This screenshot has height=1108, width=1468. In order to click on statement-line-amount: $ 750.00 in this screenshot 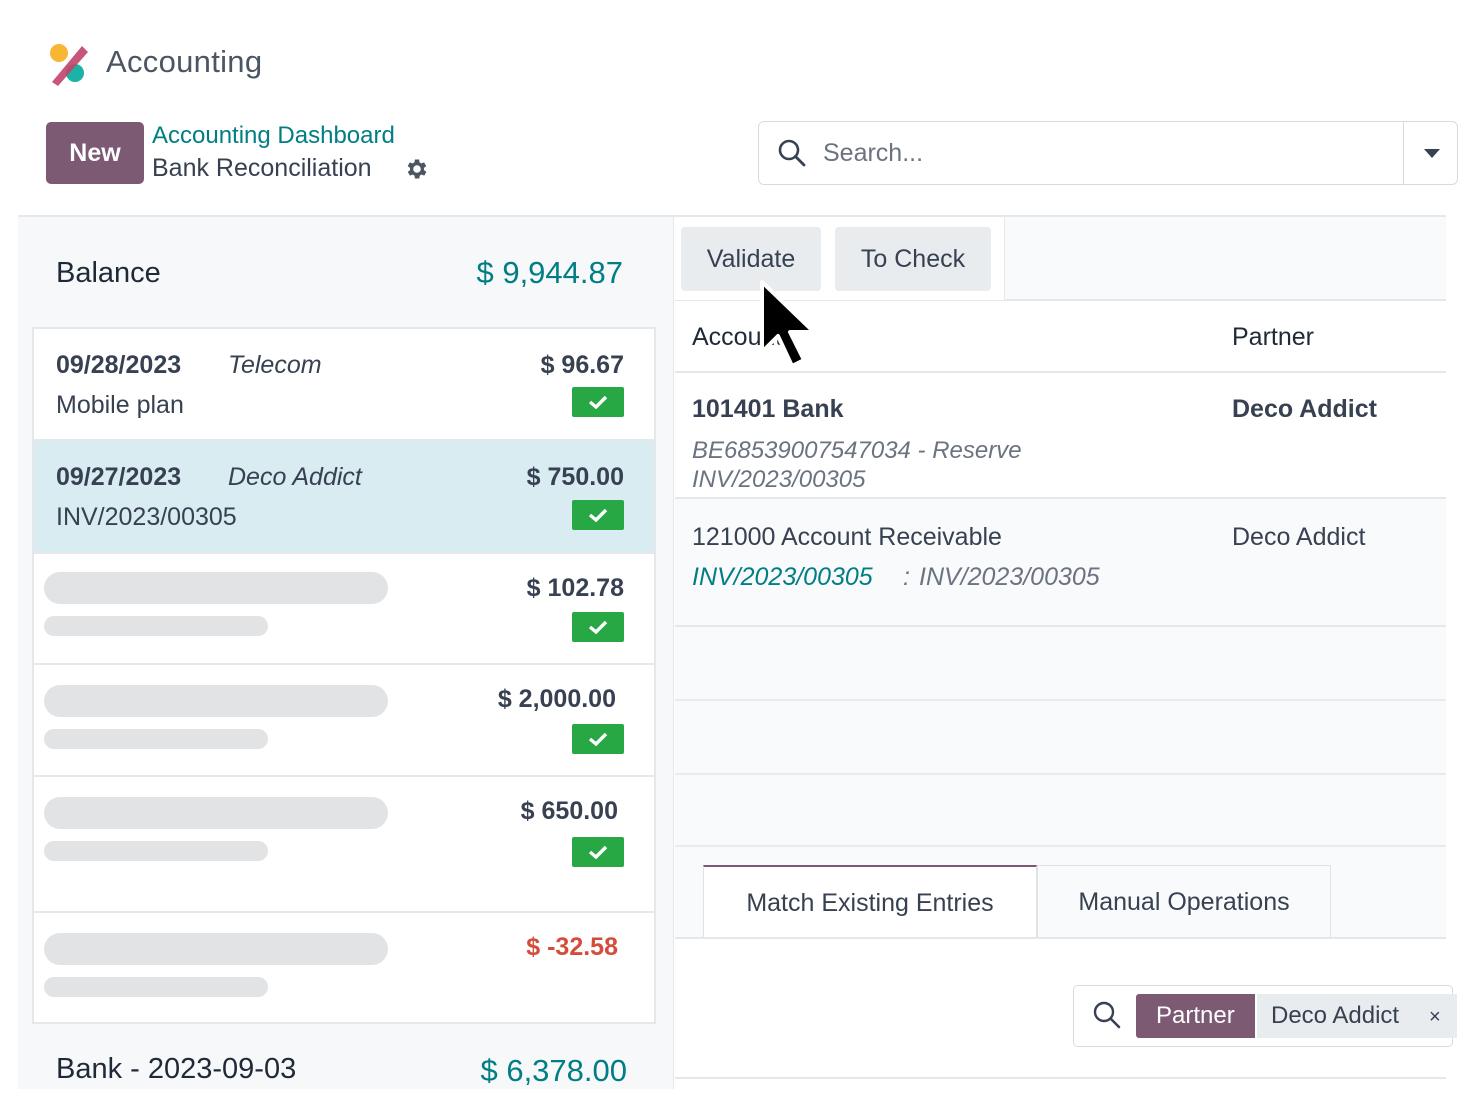, I will do `click(575, 477)`.